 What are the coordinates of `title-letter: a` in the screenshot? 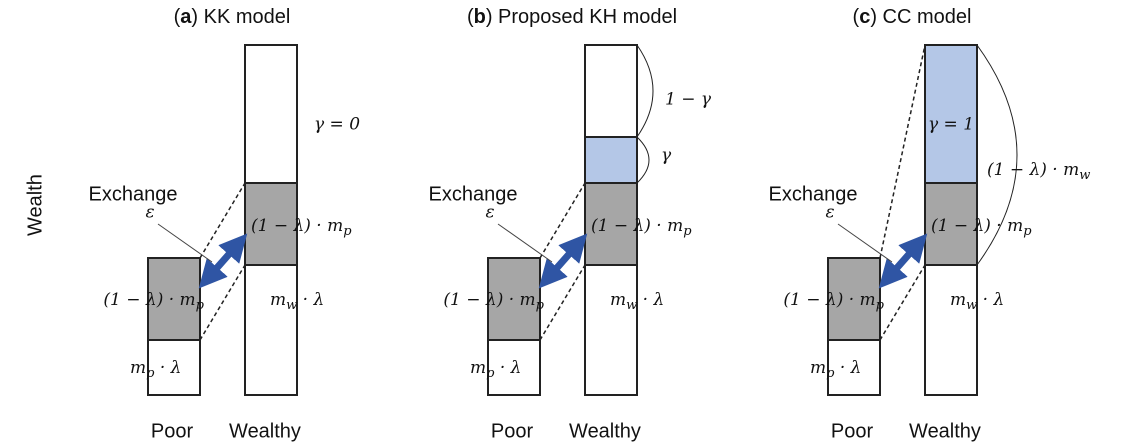 It's located at (186, 17).